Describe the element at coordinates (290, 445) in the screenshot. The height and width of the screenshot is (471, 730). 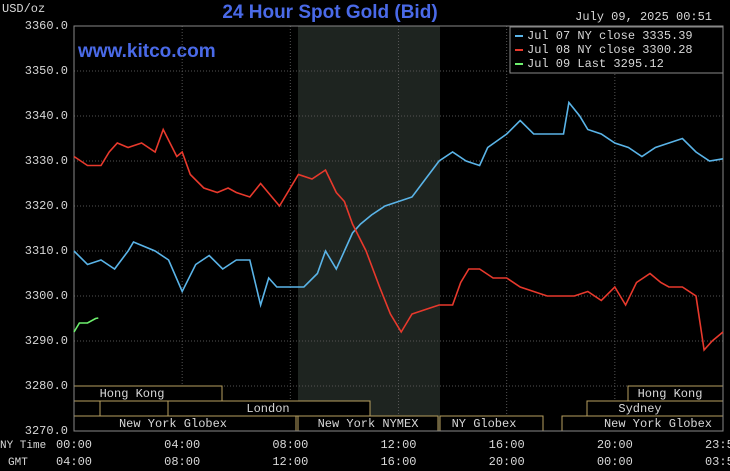
I see `x-tick-label: 08:00` at that location.